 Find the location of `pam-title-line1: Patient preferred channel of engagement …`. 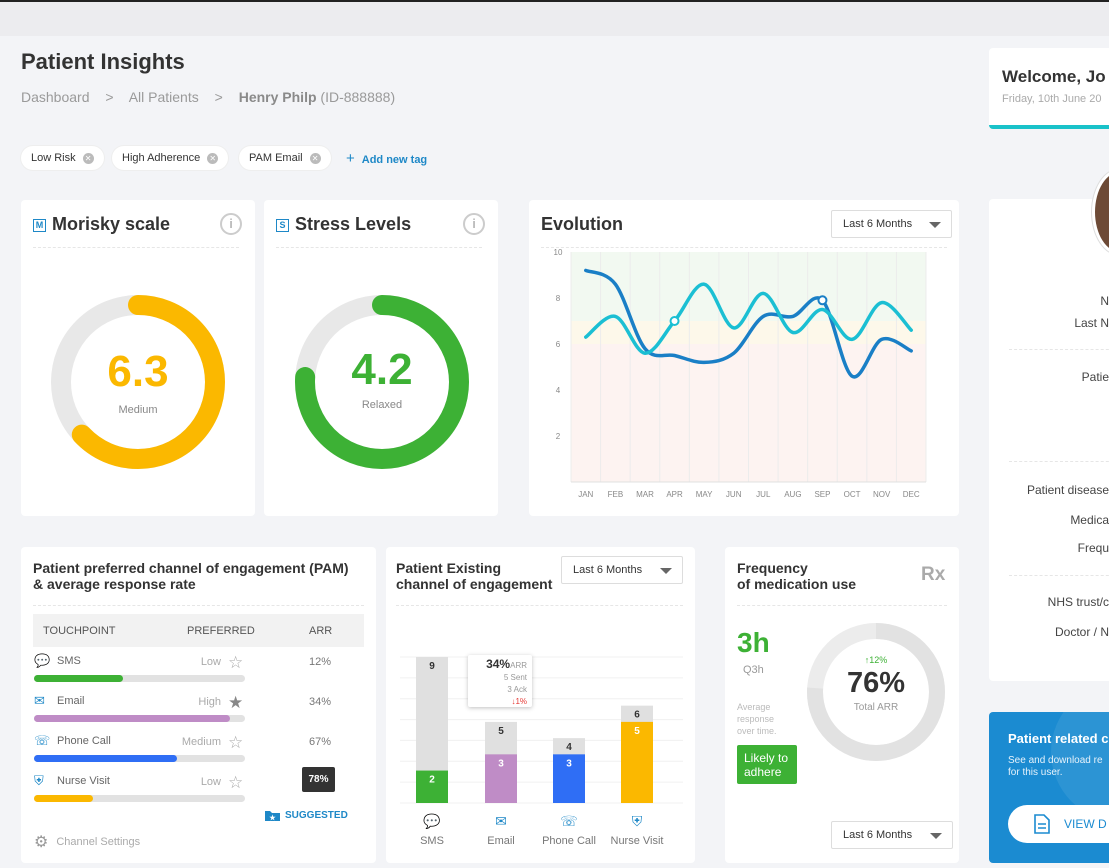

pam-title-line1: Patient preferred channel of engagement … is located at coordinates (191, 568).